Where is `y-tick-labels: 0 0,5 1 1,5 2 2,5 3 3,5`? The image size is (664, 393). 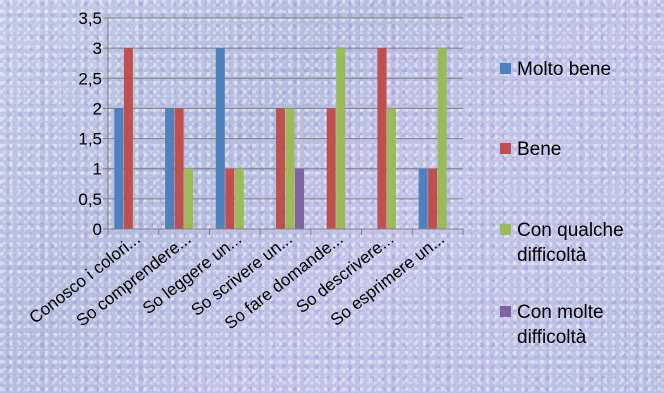
y-tick-labels: 0 0,5 1 1,5 2 2,5 3 3,5 is located at coordinates (90, 124).